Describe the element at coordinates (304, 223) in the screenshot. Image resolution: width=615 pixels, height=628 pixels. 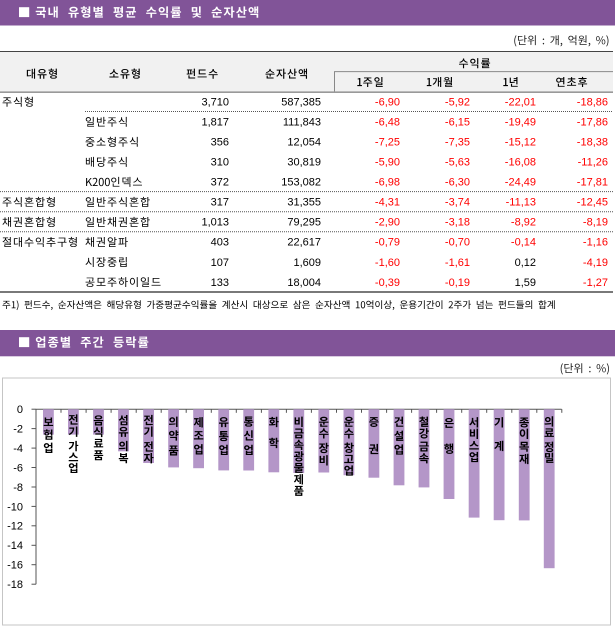
I see `svg-text: 79,295` at that location.